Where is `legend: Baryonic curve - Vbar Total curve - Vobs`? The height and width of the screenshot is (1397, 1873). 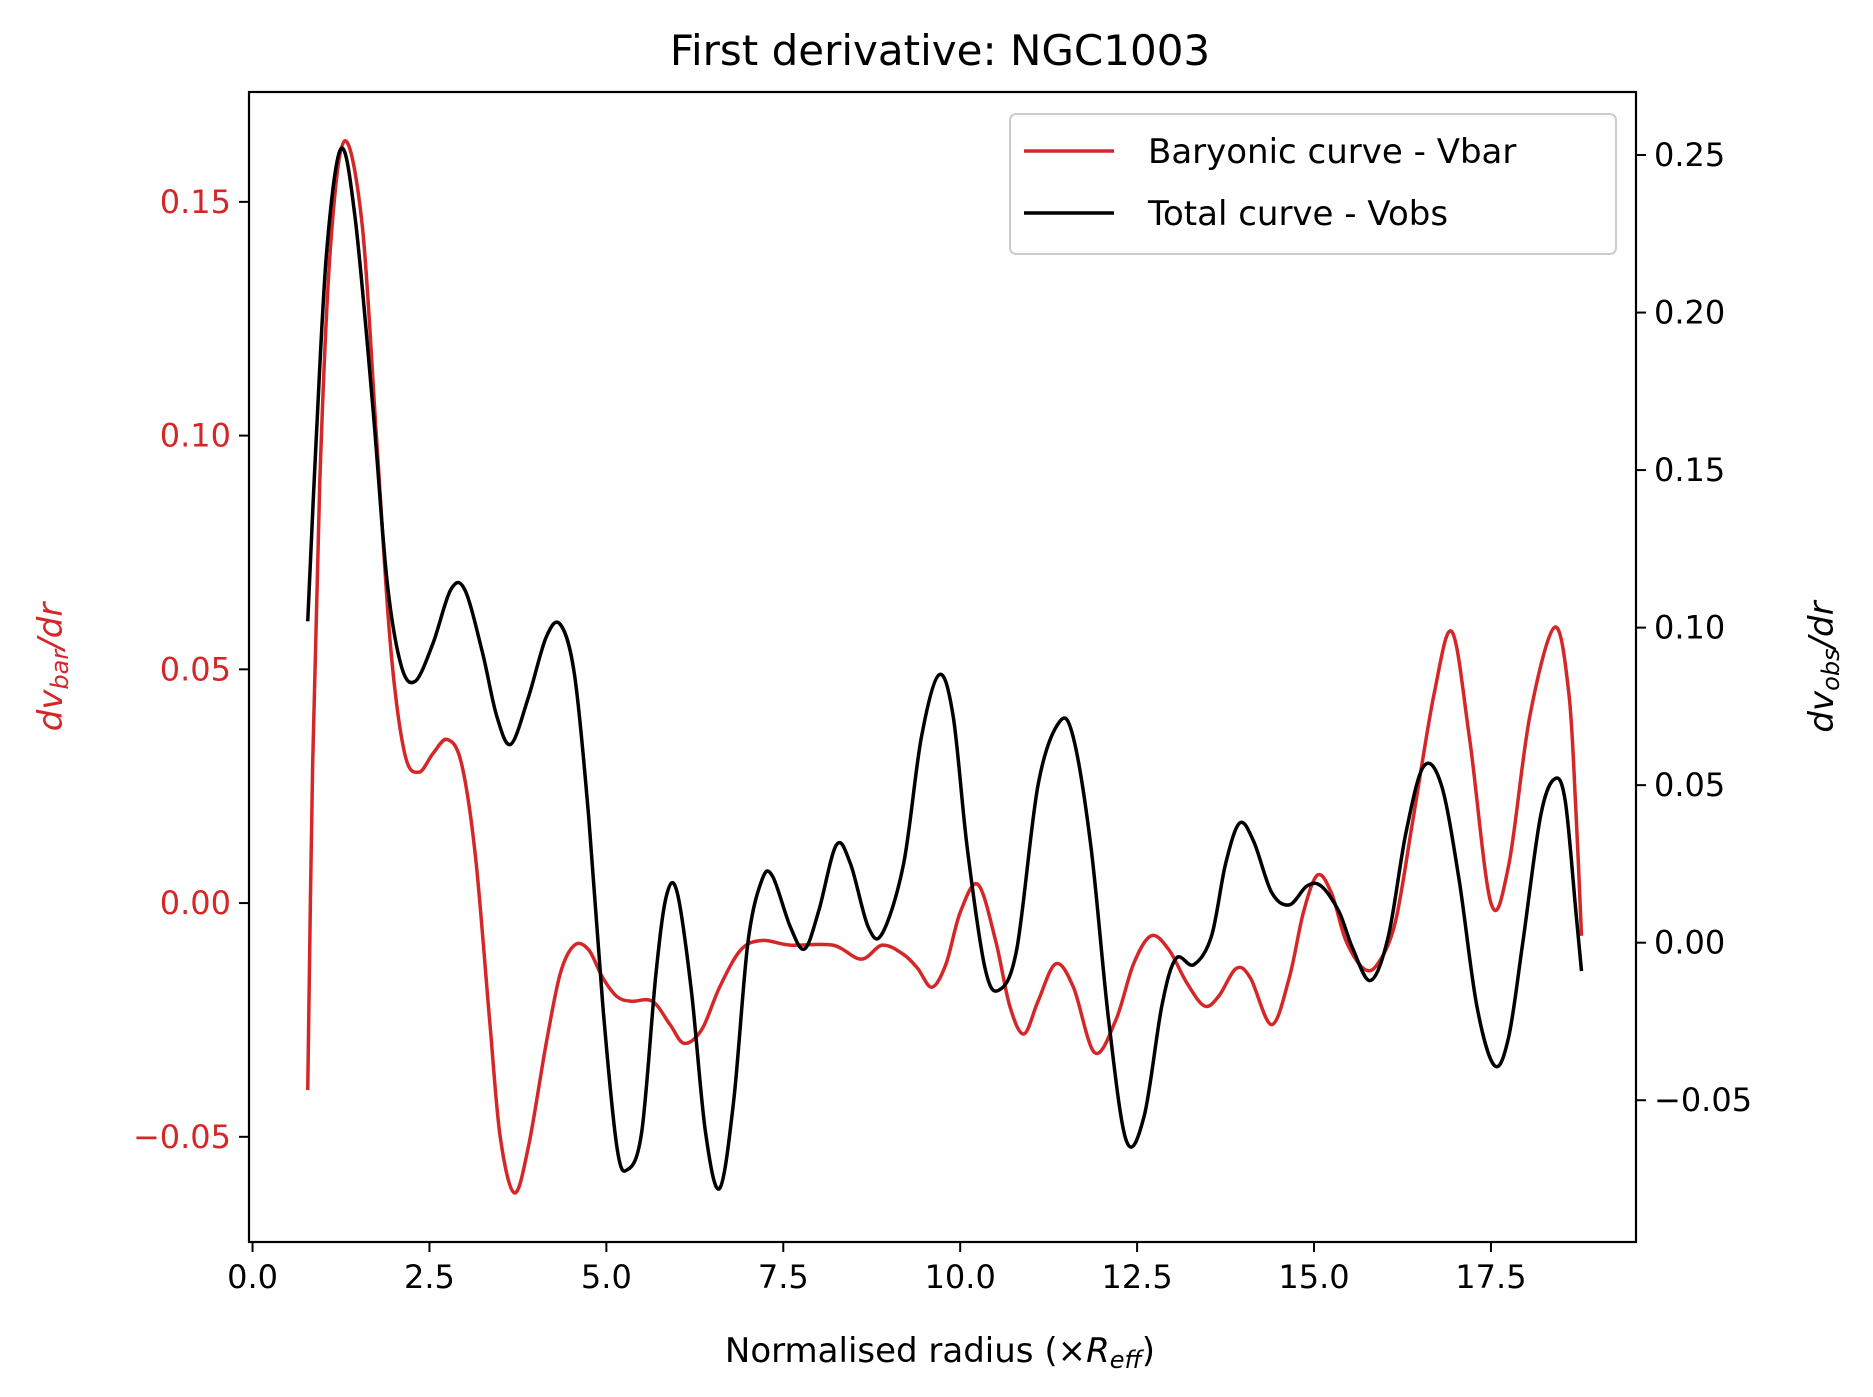 legend: Baryonic curve - Vbar Total curve - Vobs is located at coordinates (1313, 184).